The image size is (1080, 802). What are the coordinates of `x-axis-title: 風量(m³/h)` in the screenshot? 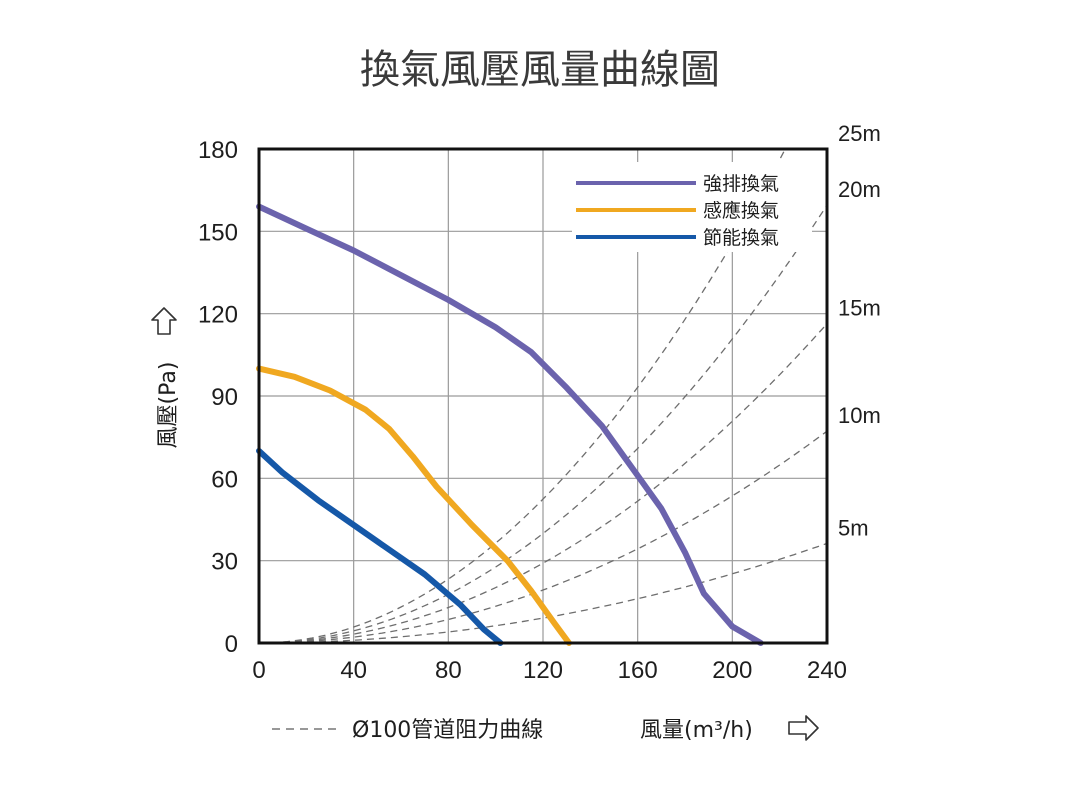 It's located at (696, 730).